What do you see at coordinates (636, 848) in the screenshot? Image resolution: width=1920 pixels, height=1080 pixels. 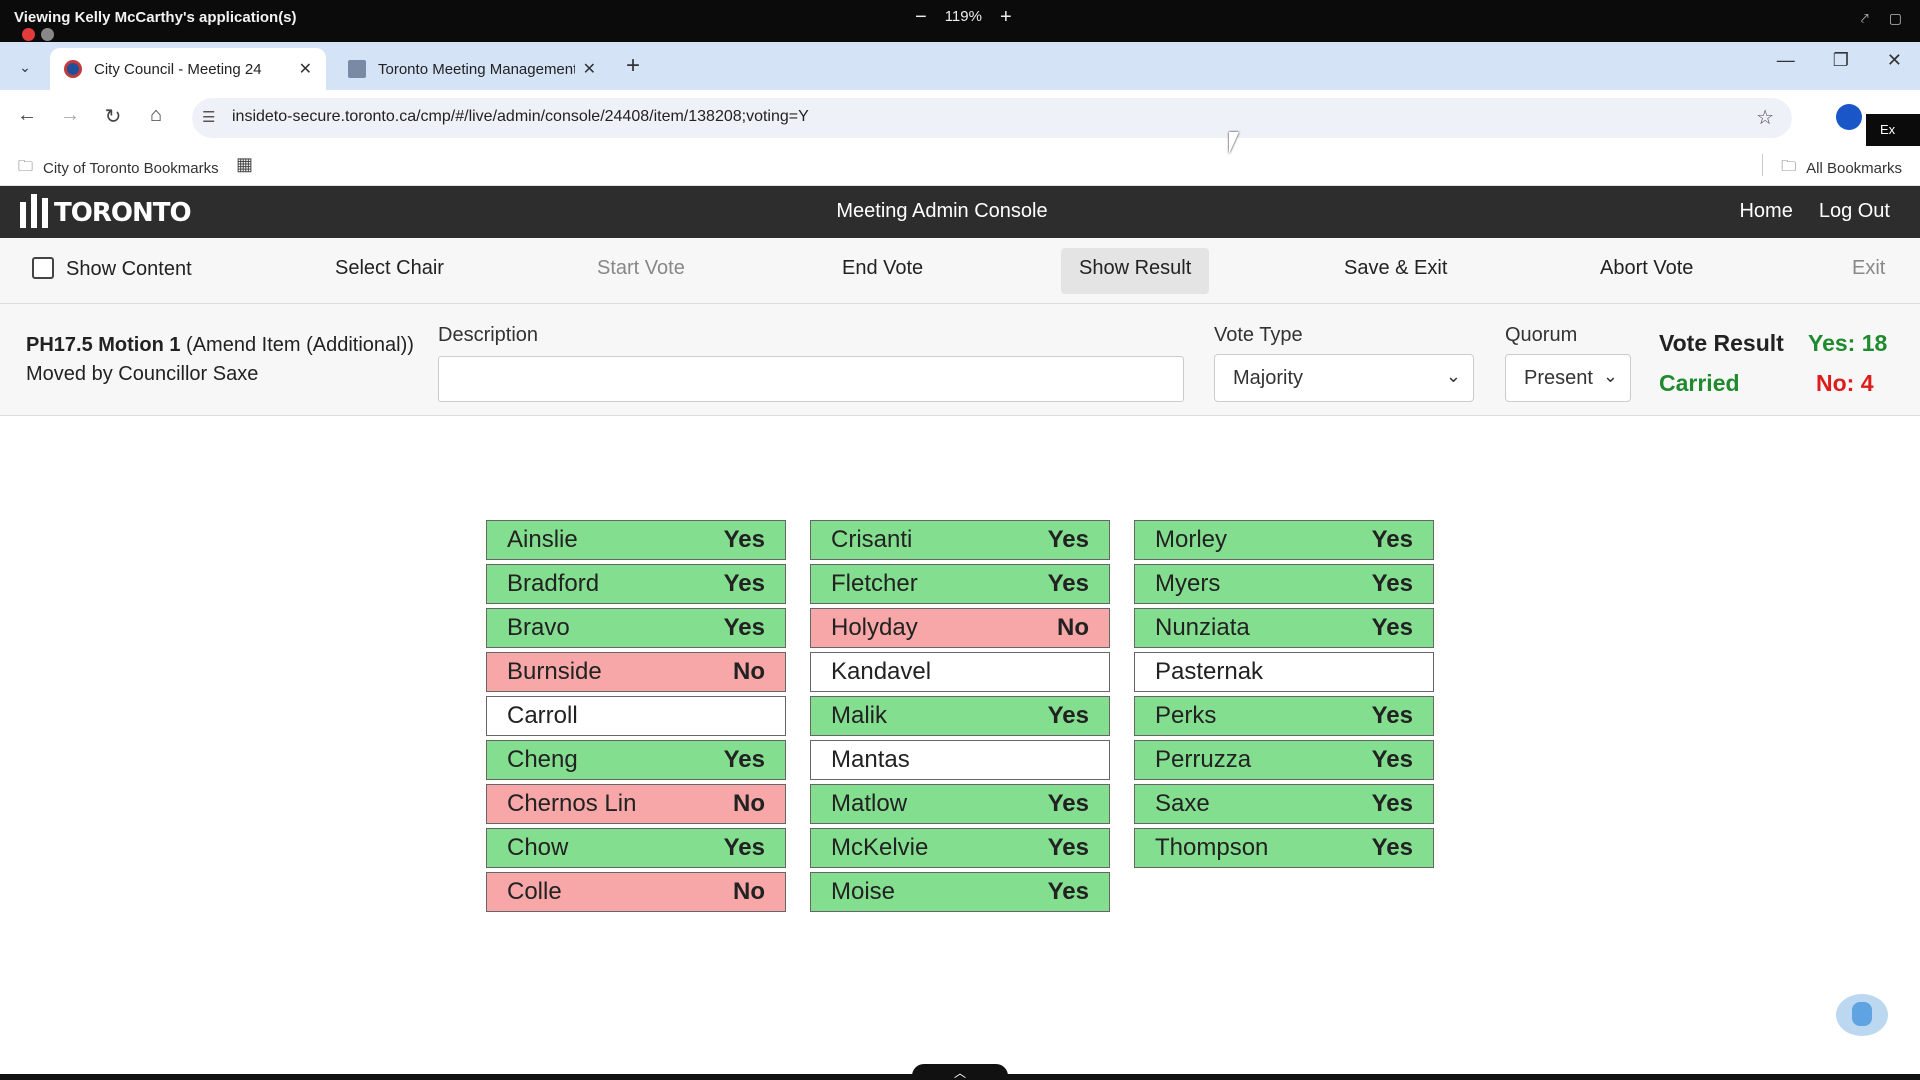 I see `council-member-chow: Chow Yes` at bounding box center [636, 848].